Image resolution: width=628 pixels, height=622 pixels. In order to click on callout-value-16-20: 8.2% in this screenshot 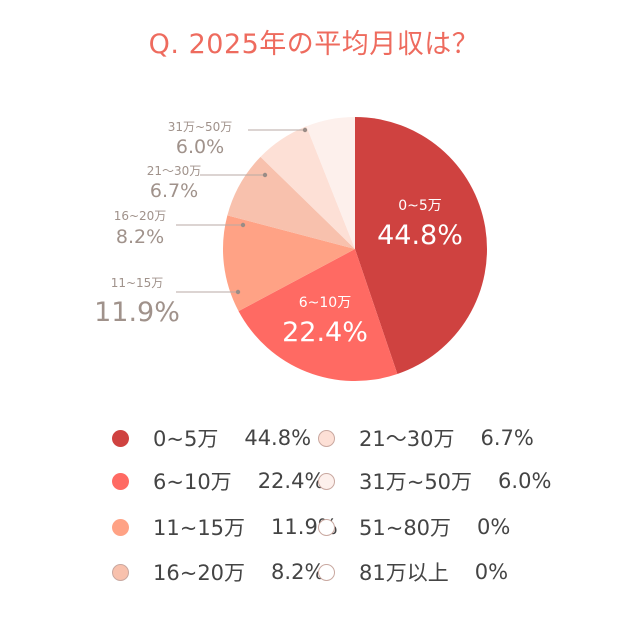, I will do `click(140, 237)`.